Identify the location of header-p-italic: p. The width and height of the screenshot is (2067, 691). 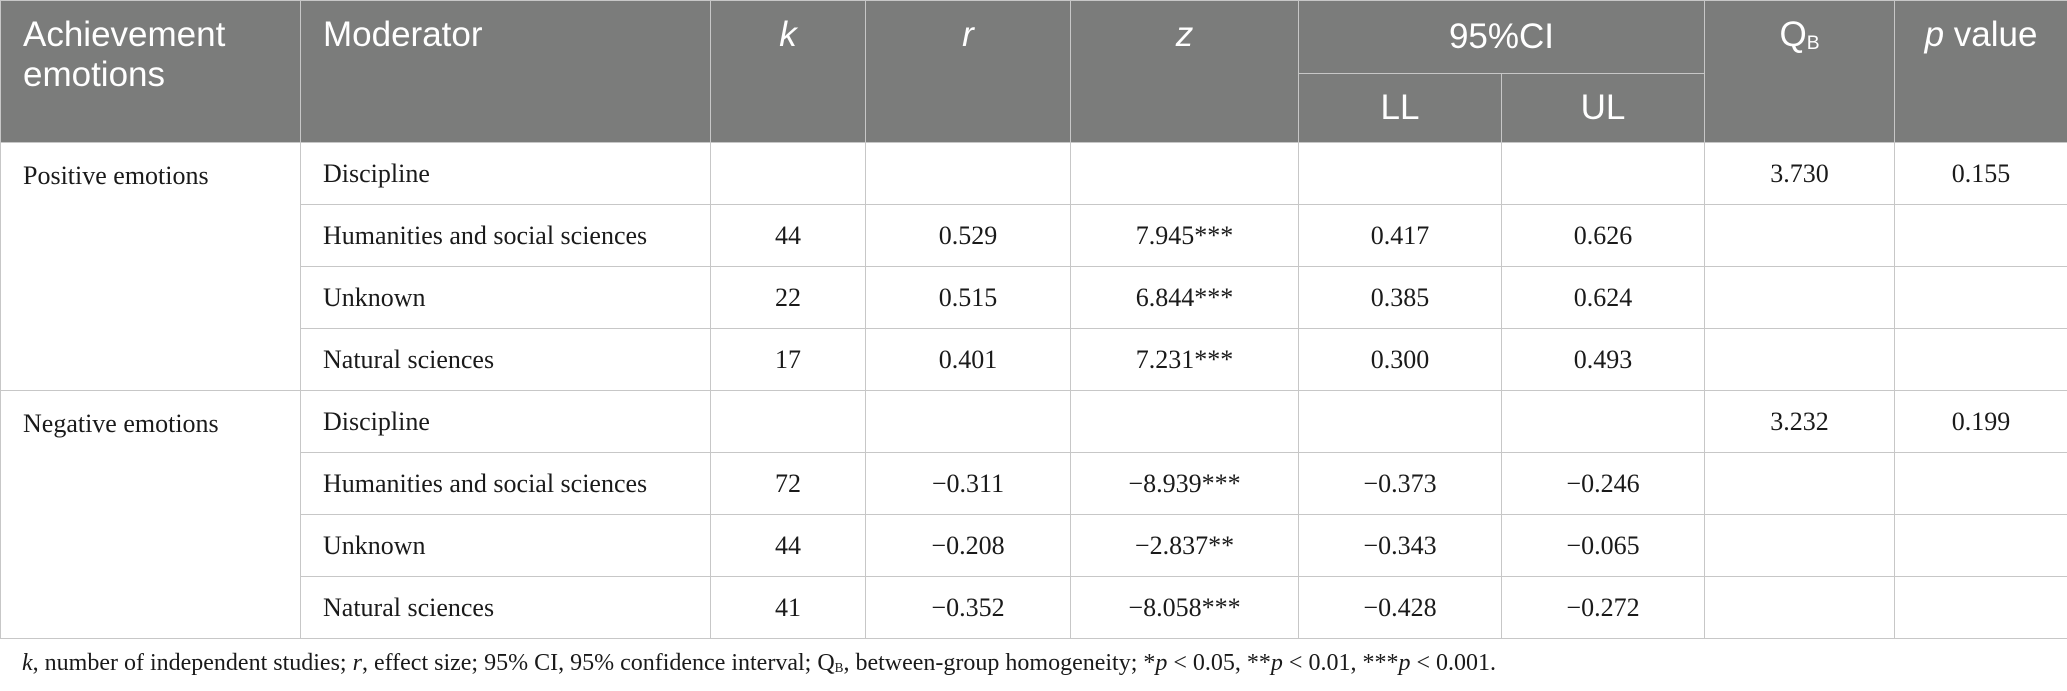
(1934, 34).